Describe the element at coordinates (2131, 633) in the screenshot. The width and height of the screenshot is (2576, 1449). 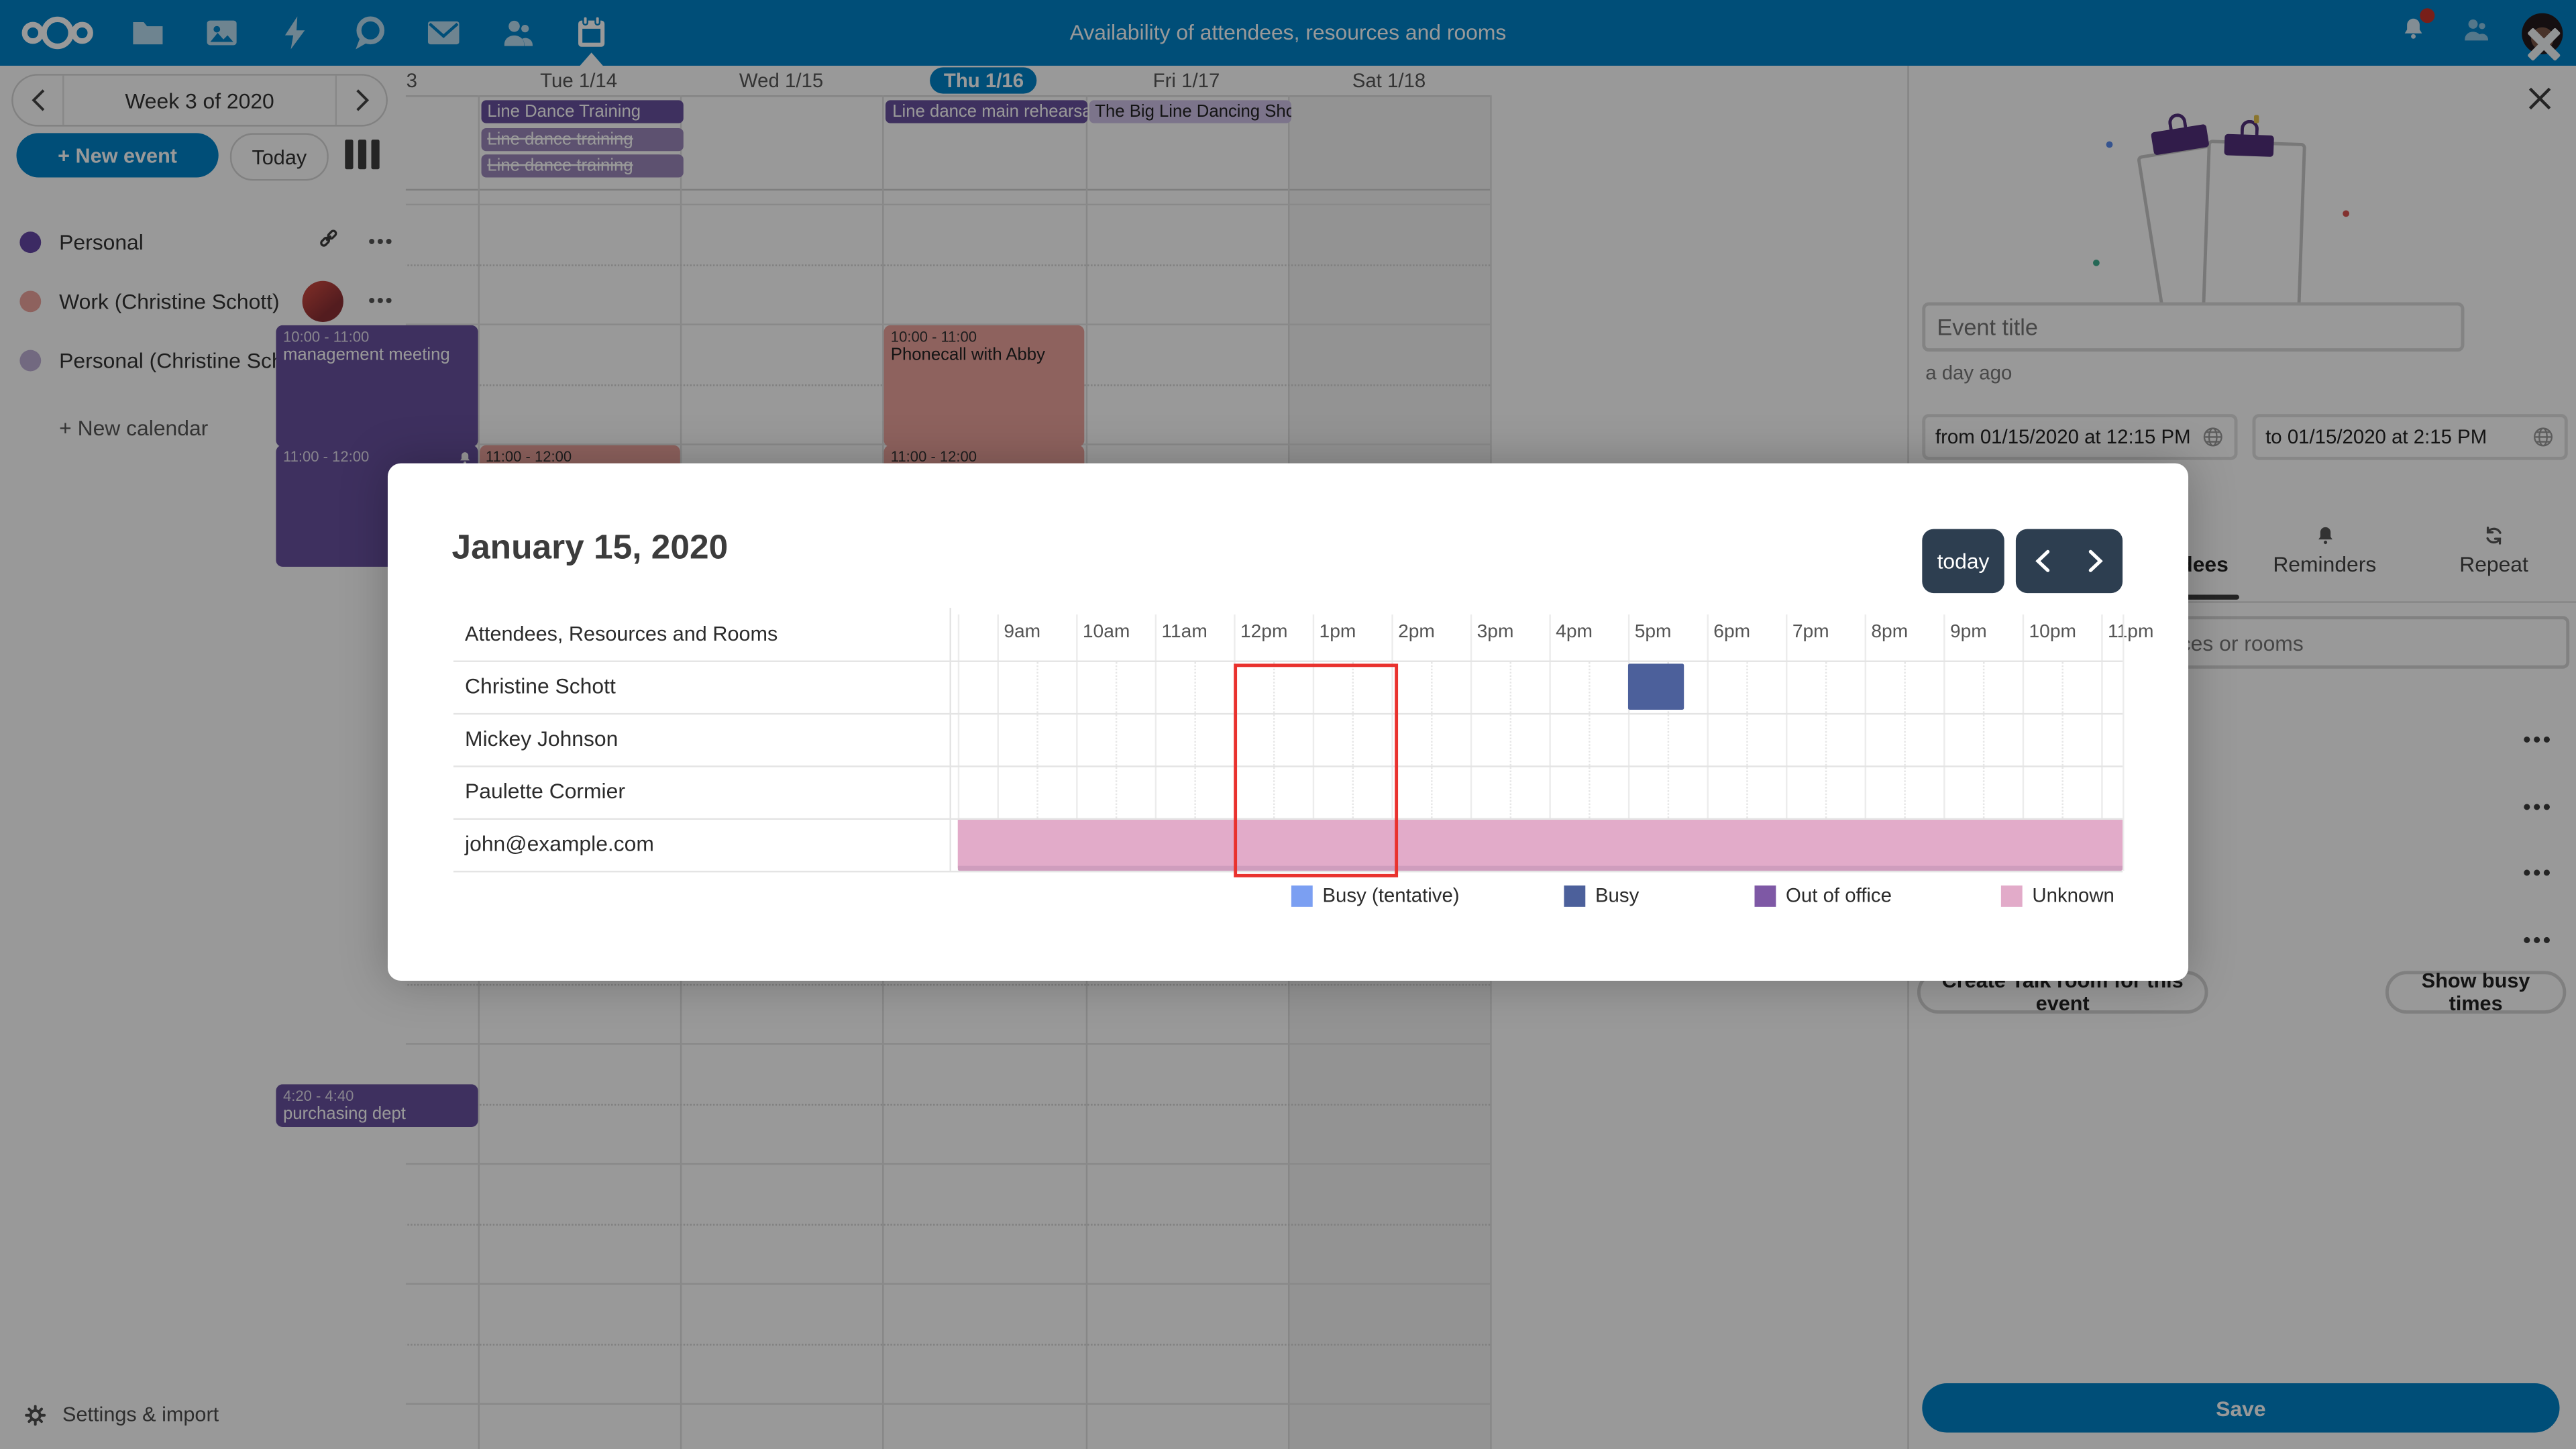
I see `hour-label: 11pm` at that location.